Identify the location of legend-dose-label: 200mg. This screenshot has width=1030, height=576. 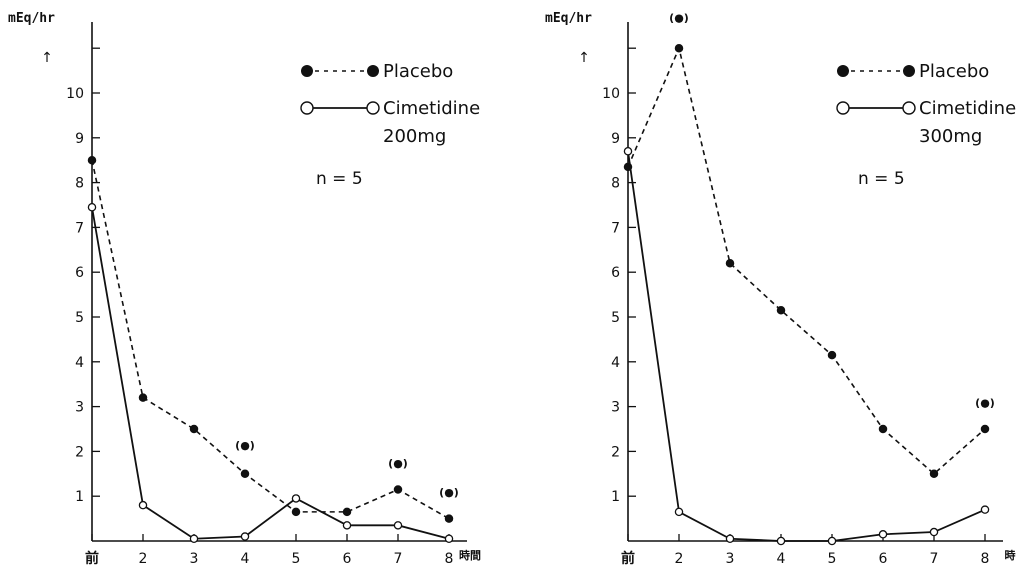
(414, 136).